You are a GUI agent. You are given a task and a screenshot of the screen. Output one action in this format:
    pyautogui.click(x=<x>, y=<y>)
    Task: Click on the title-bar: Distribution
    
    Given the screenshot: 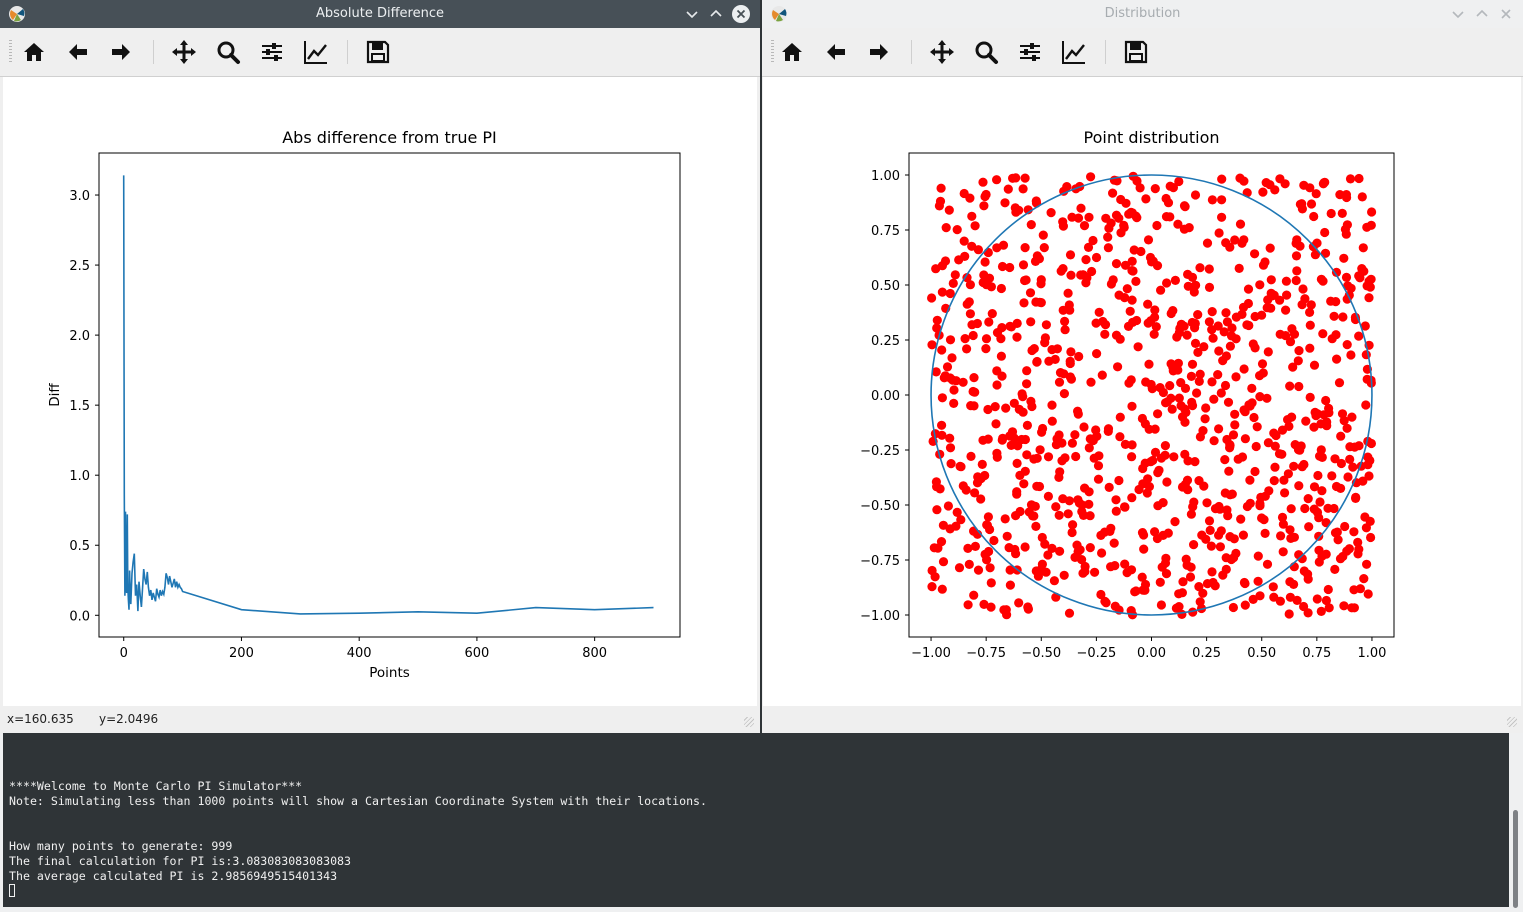 What is the action you would take?
    pyautogui.click(x=1142, y=14)
    